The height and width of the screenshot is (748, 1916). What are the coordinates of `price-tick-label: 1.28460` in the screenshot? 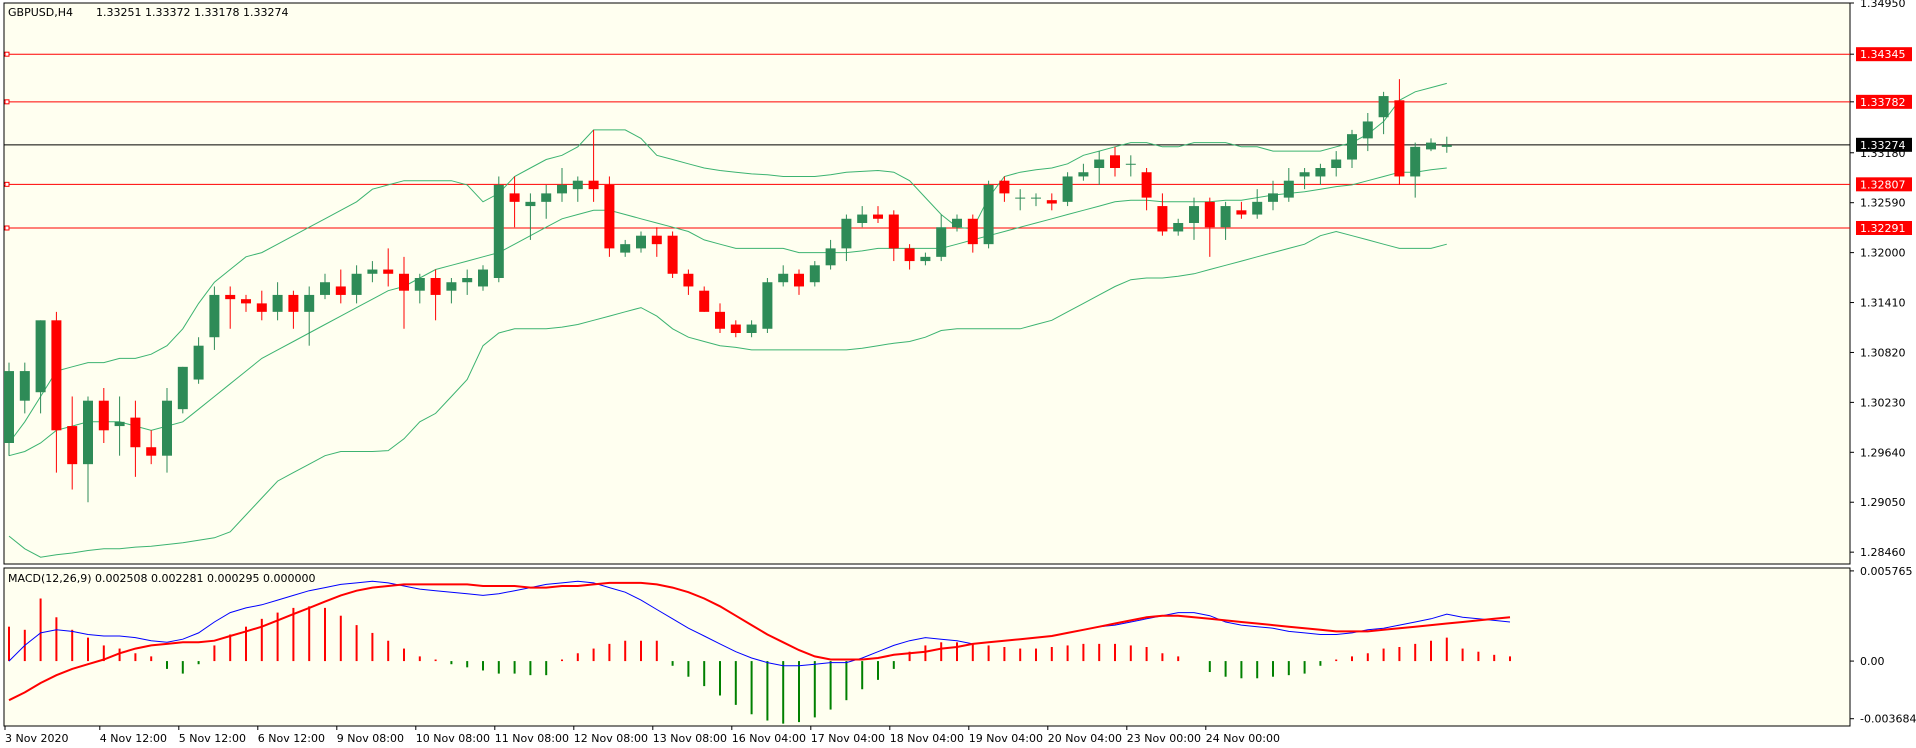 It's located at (1883, 552).